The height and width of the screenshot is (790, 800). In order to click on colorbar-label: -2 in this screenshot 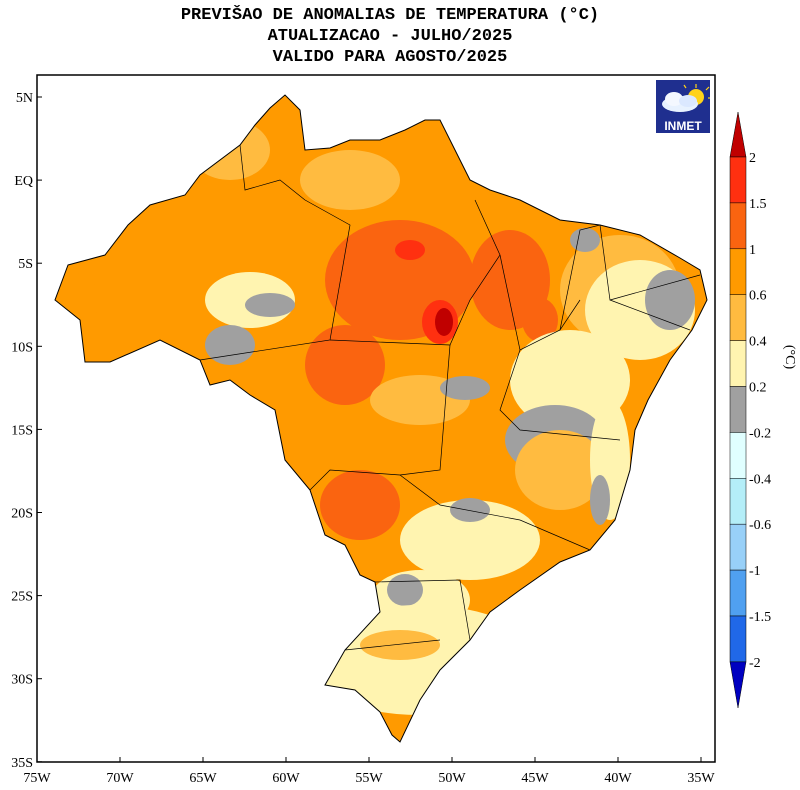, I will do `click(755, 663)`.